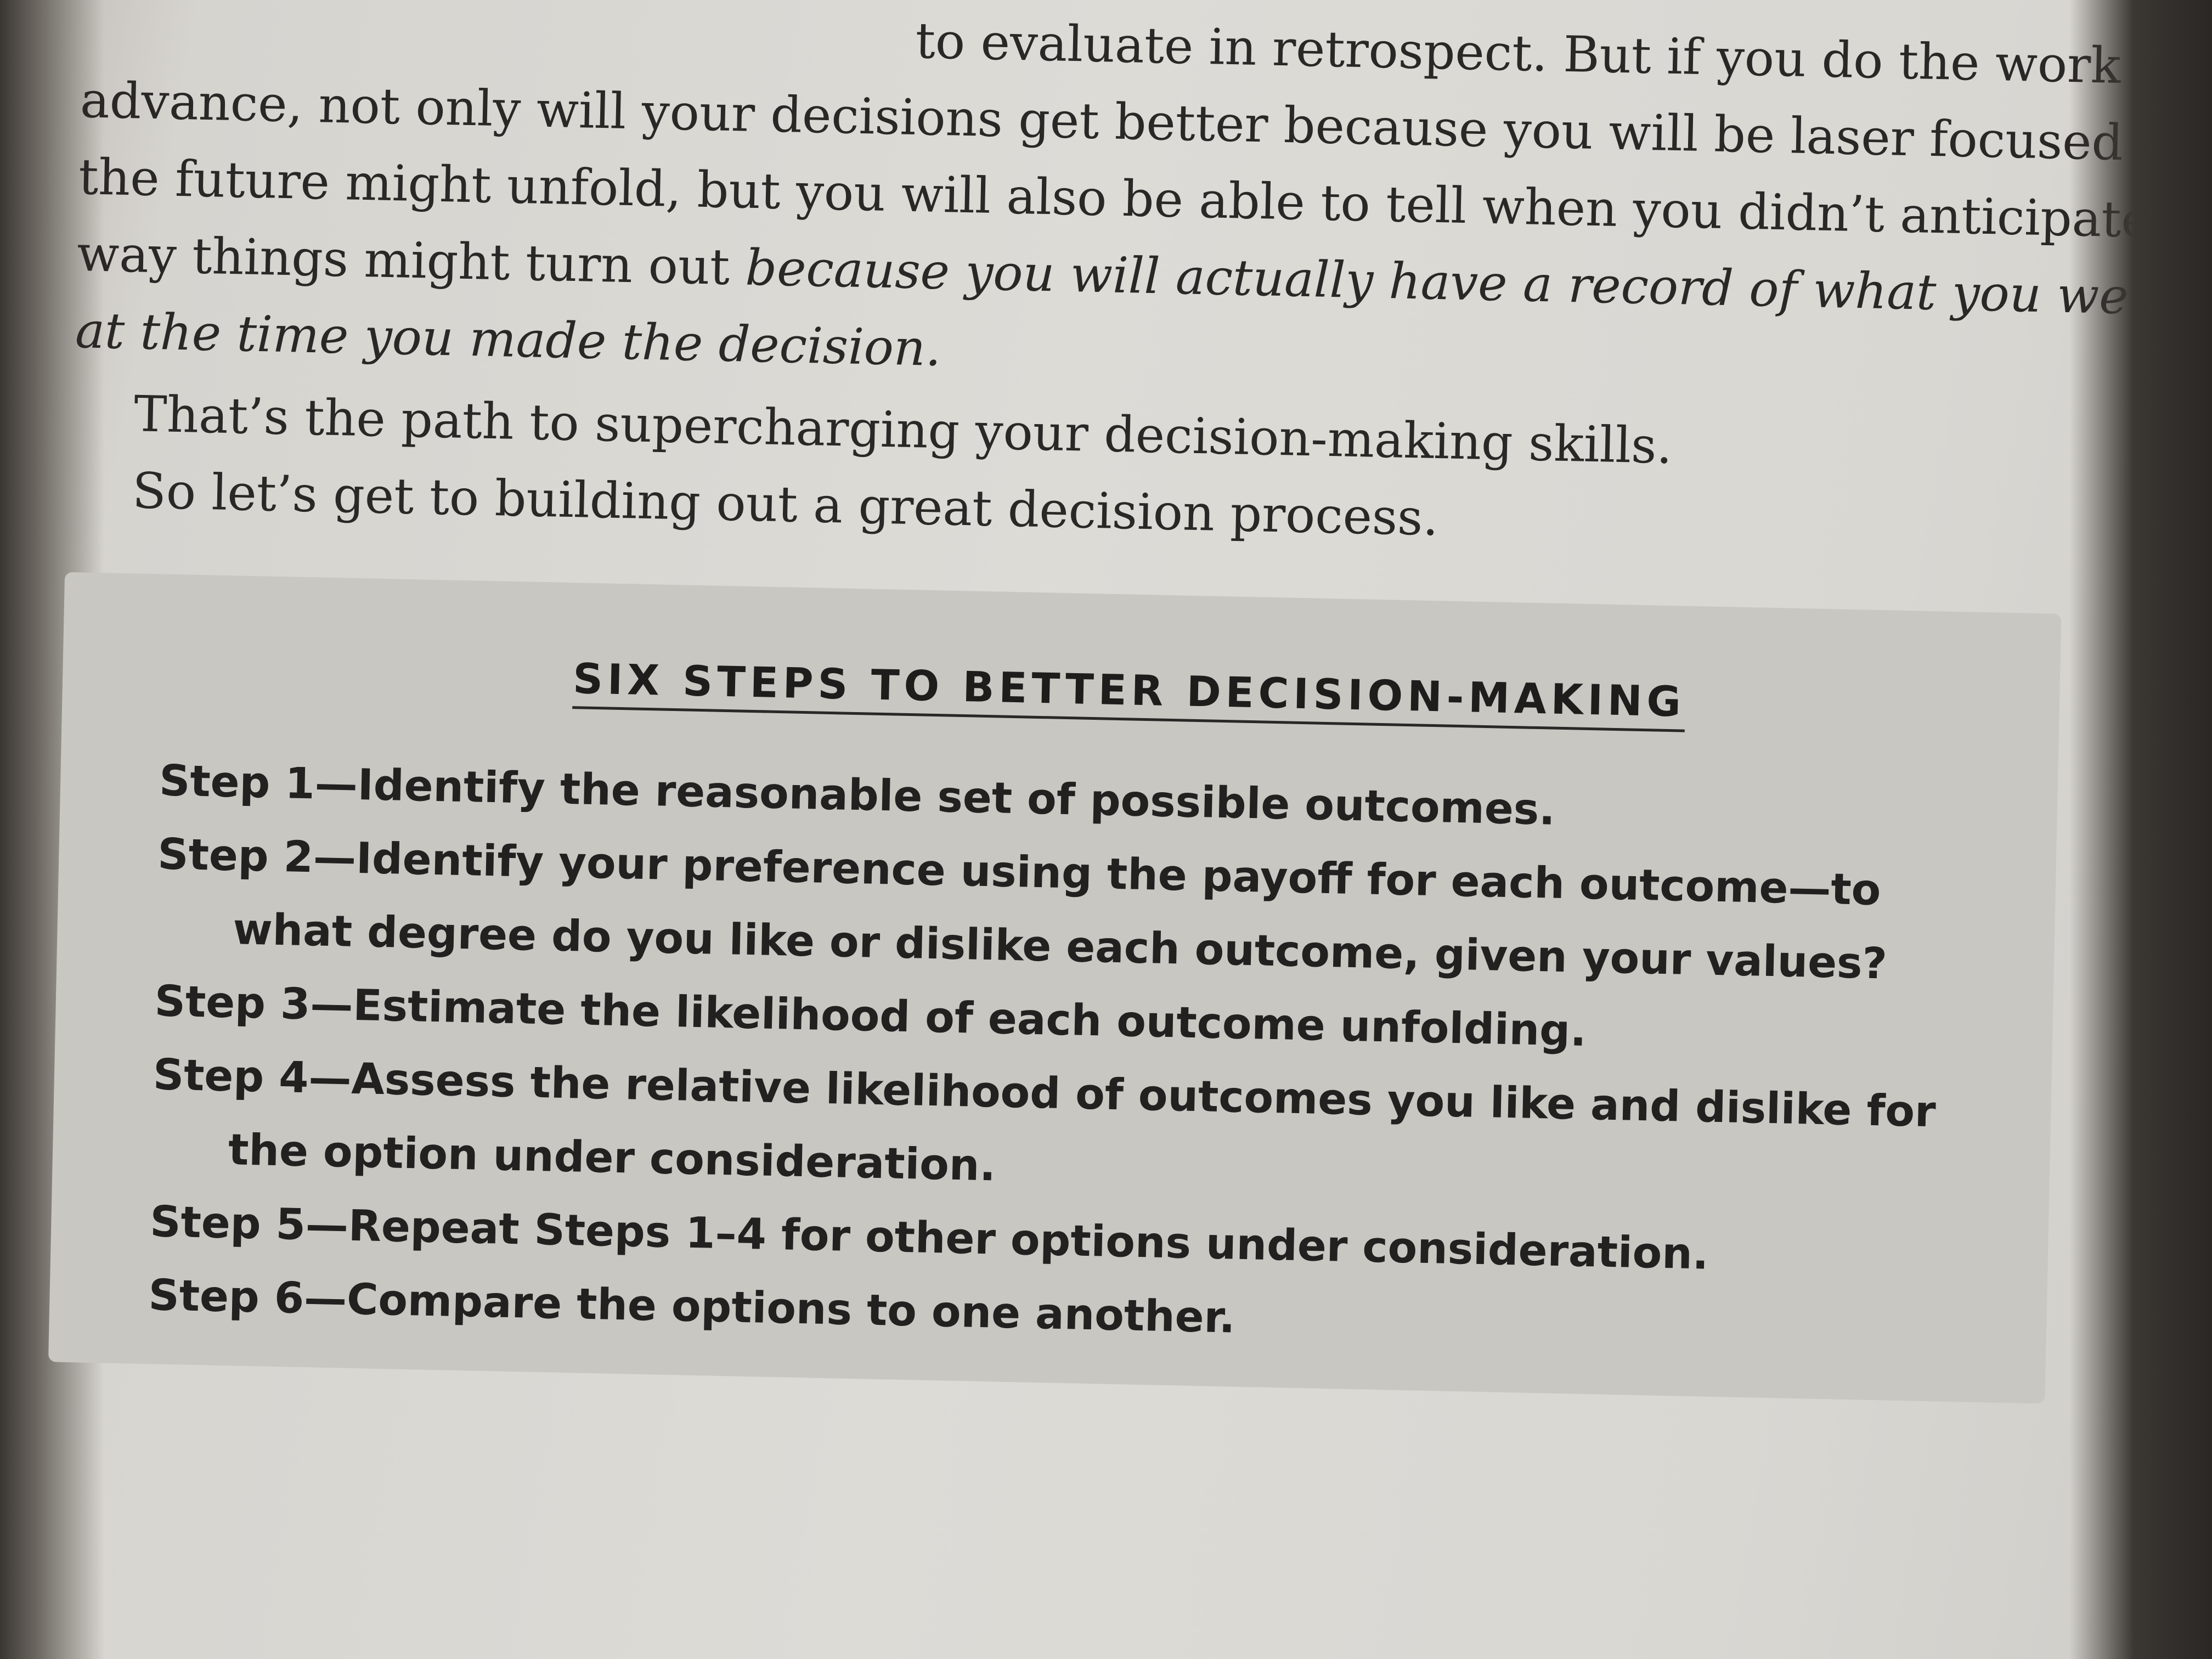 Image resolution: width=2212 pixels, height=1659 pixels. What do you see at coordinates (411, 261) in the screenshot?
I see `text-line-4-plain: way things might turn out` at bounding box center [411, 261].